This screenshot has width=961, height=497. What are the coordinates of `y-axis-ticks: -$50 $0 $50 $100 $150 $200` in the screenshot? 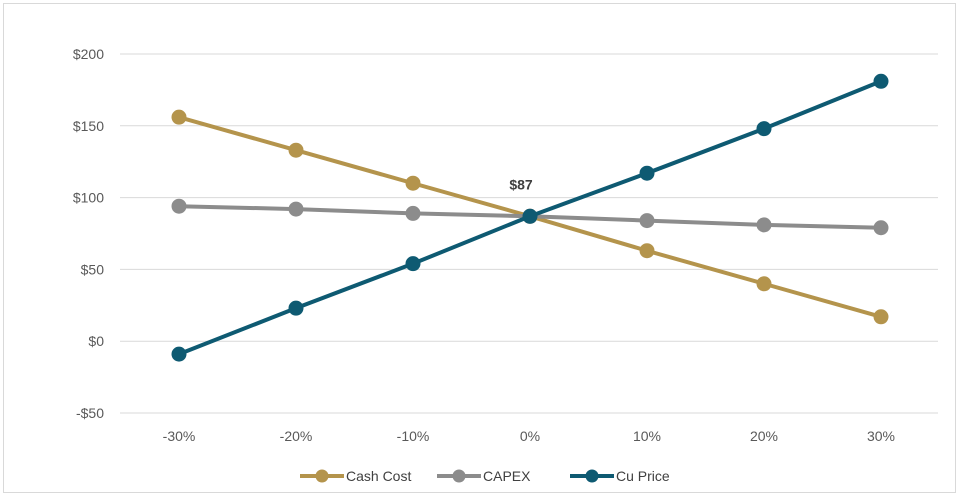 It's located at (88, 233).